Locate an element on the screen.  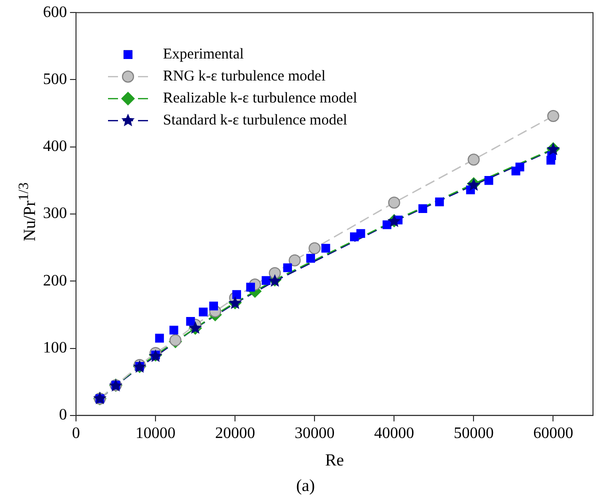
y-tick-label: 600 is located at coordinates (55, 12).